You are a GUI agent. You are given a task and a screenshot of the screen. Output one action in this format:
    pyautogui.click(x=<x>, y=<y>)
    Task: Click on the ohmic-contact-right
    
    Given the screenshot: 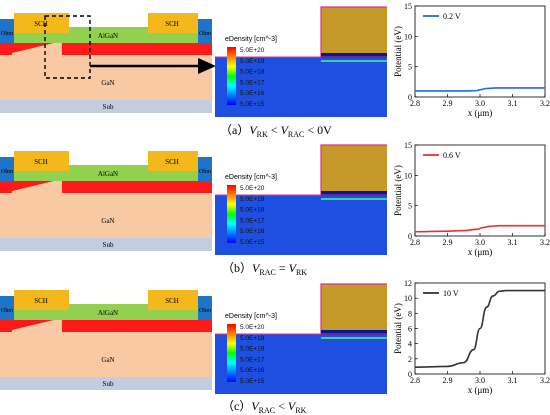 What is the action you would take?
    pyautogui.click(x=205, y=169)
    